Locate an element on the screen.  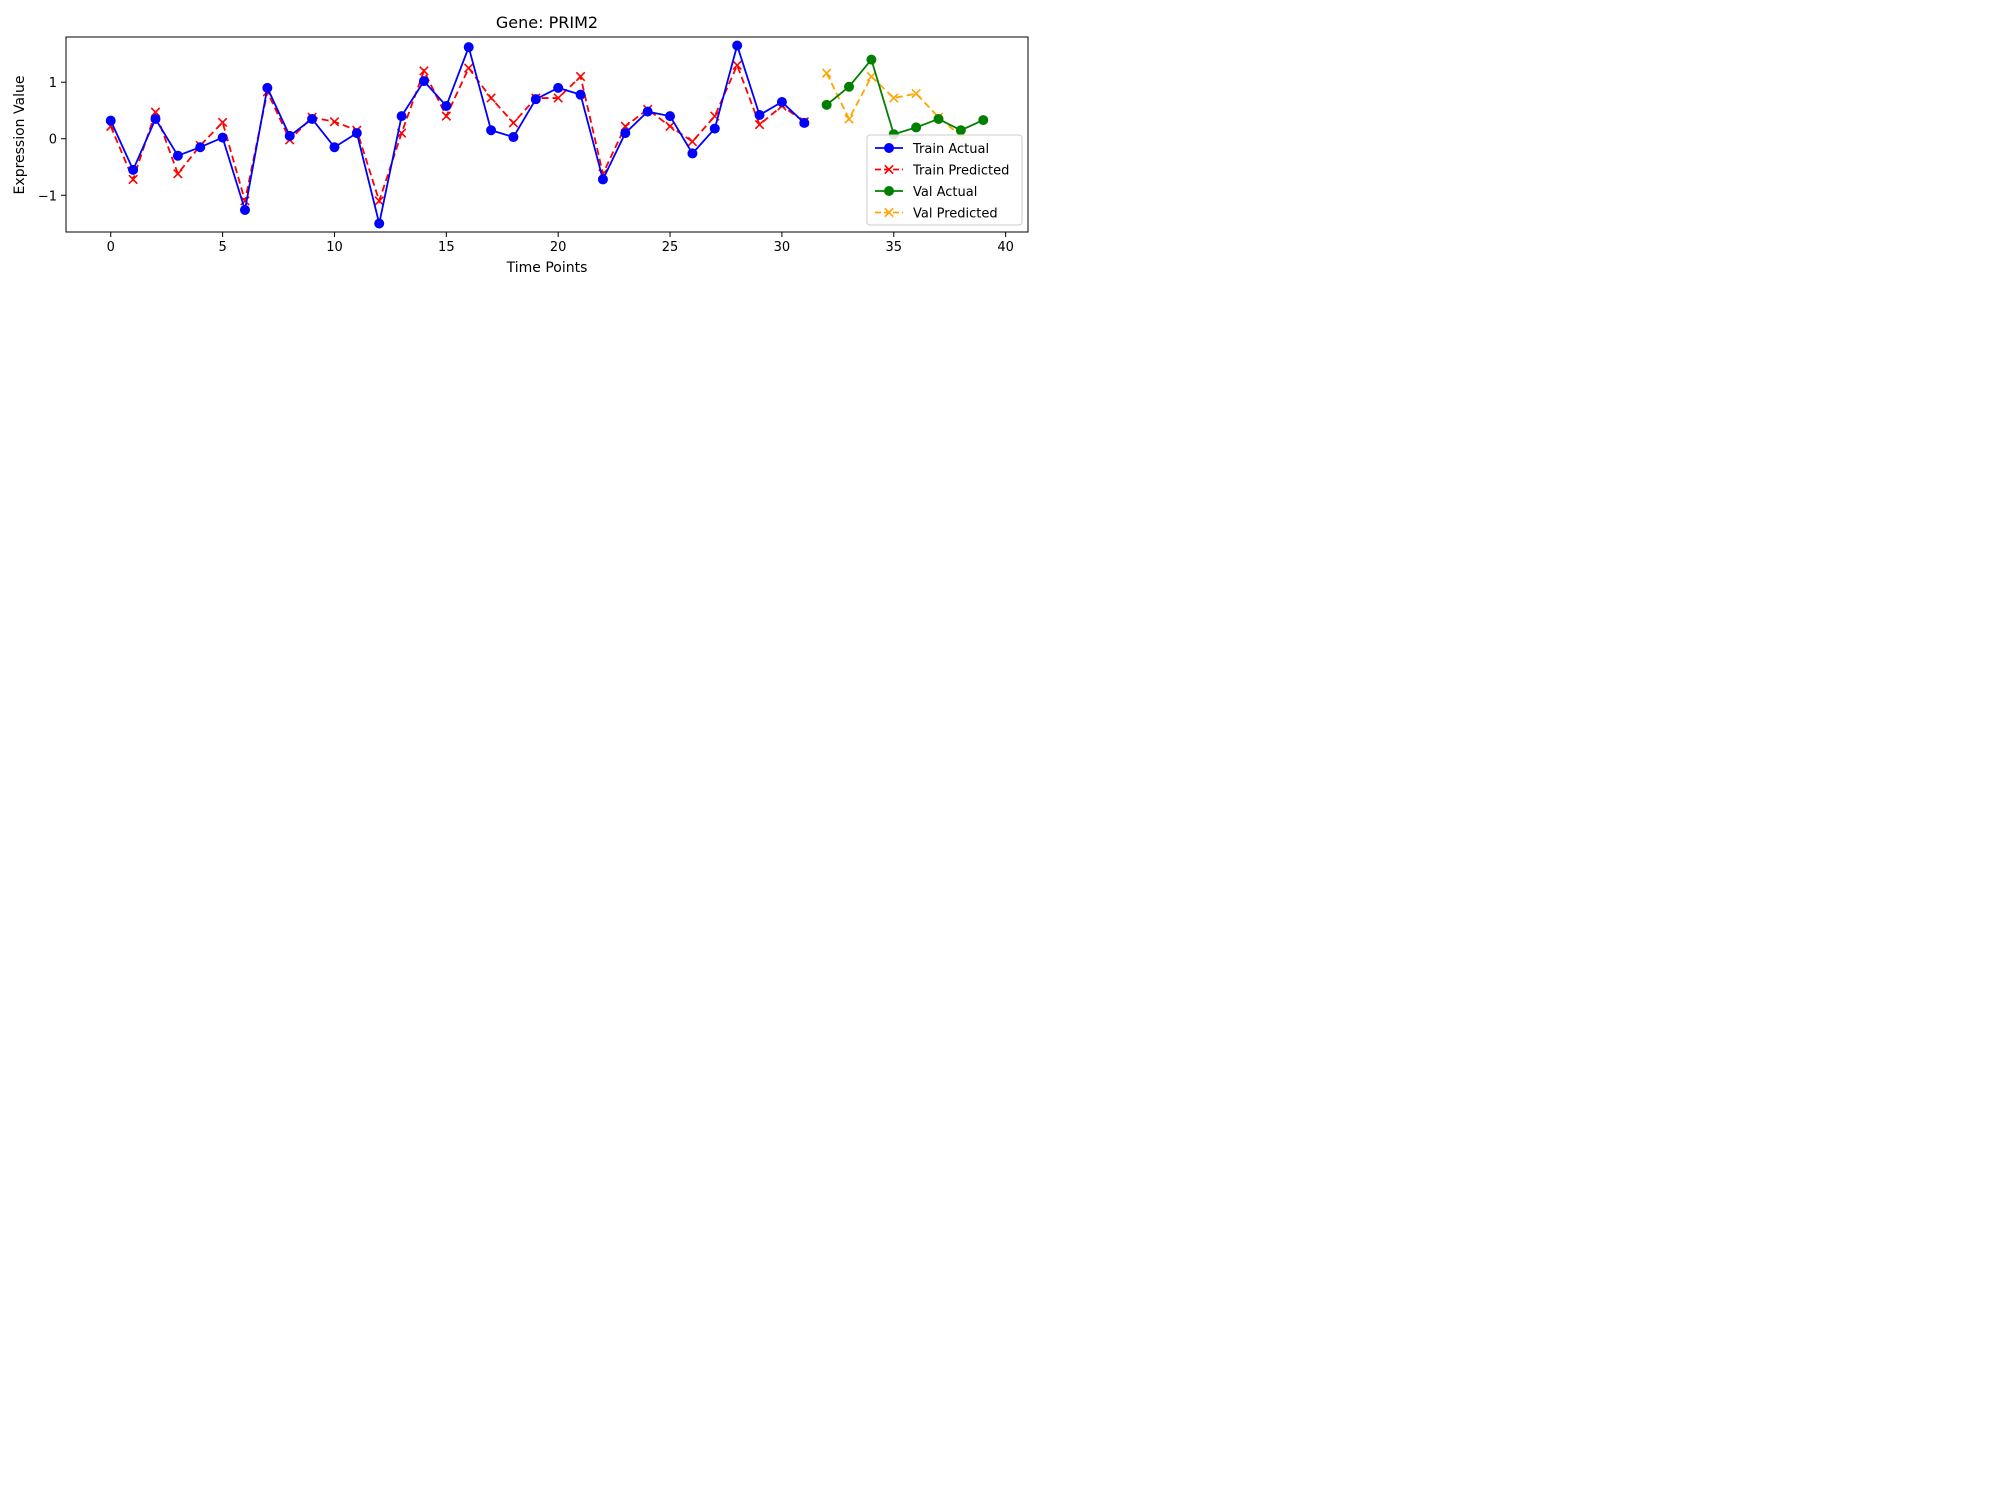
series-layer is located at coordinates (547, 134).